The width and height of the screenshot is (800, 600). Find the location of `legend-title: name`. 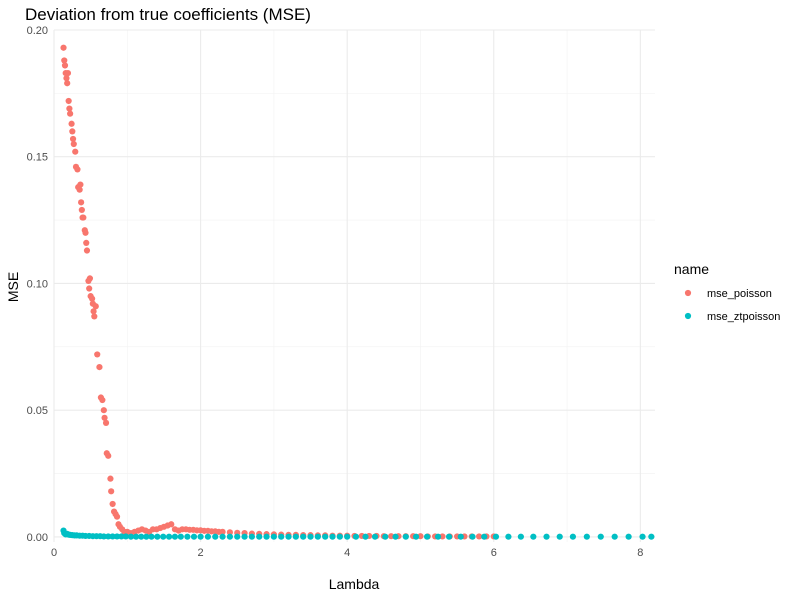

legend-title: name is located at coordinates (691, 269).